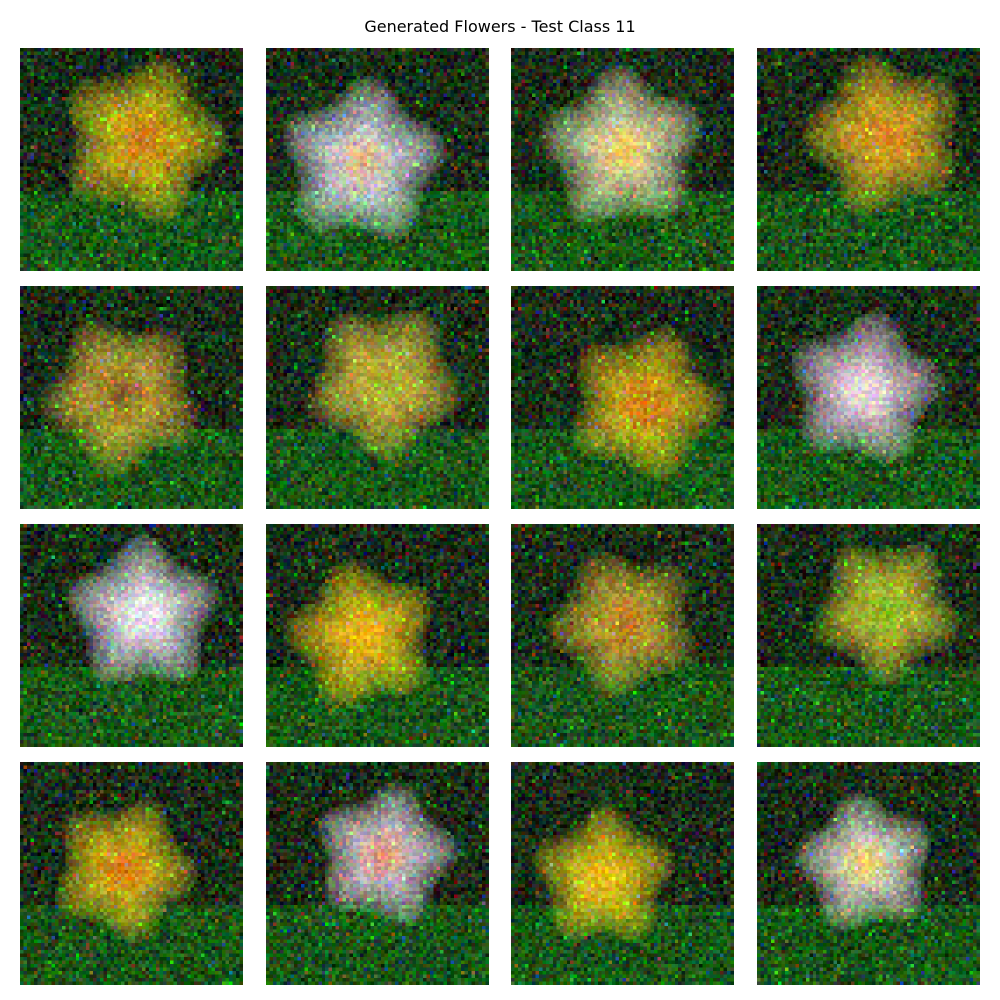 Image resolution: width=1000 pixels, height=1000 pixels. Describe the element at coordinates (500, 26) in the screenshot. I see `figure-title: Generated Flowers - Test Class 11` at that location.